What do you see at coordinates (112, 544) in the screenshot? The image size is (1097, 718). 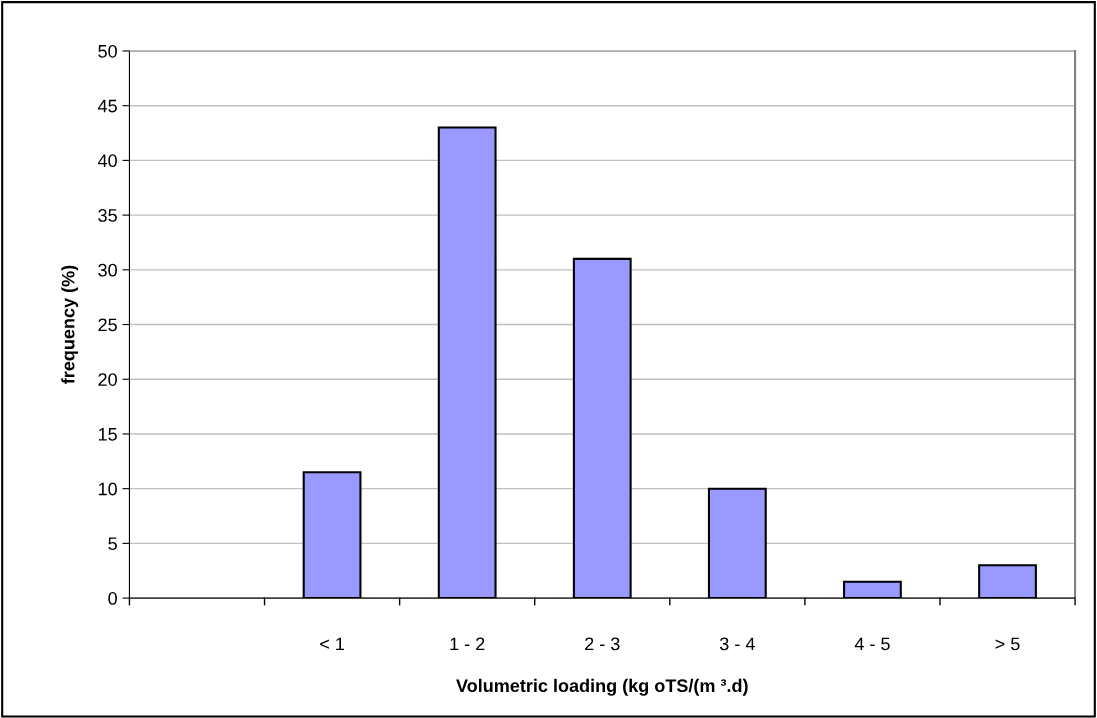 I see `y-tick-label: 5` at bounding box center [112, 544].